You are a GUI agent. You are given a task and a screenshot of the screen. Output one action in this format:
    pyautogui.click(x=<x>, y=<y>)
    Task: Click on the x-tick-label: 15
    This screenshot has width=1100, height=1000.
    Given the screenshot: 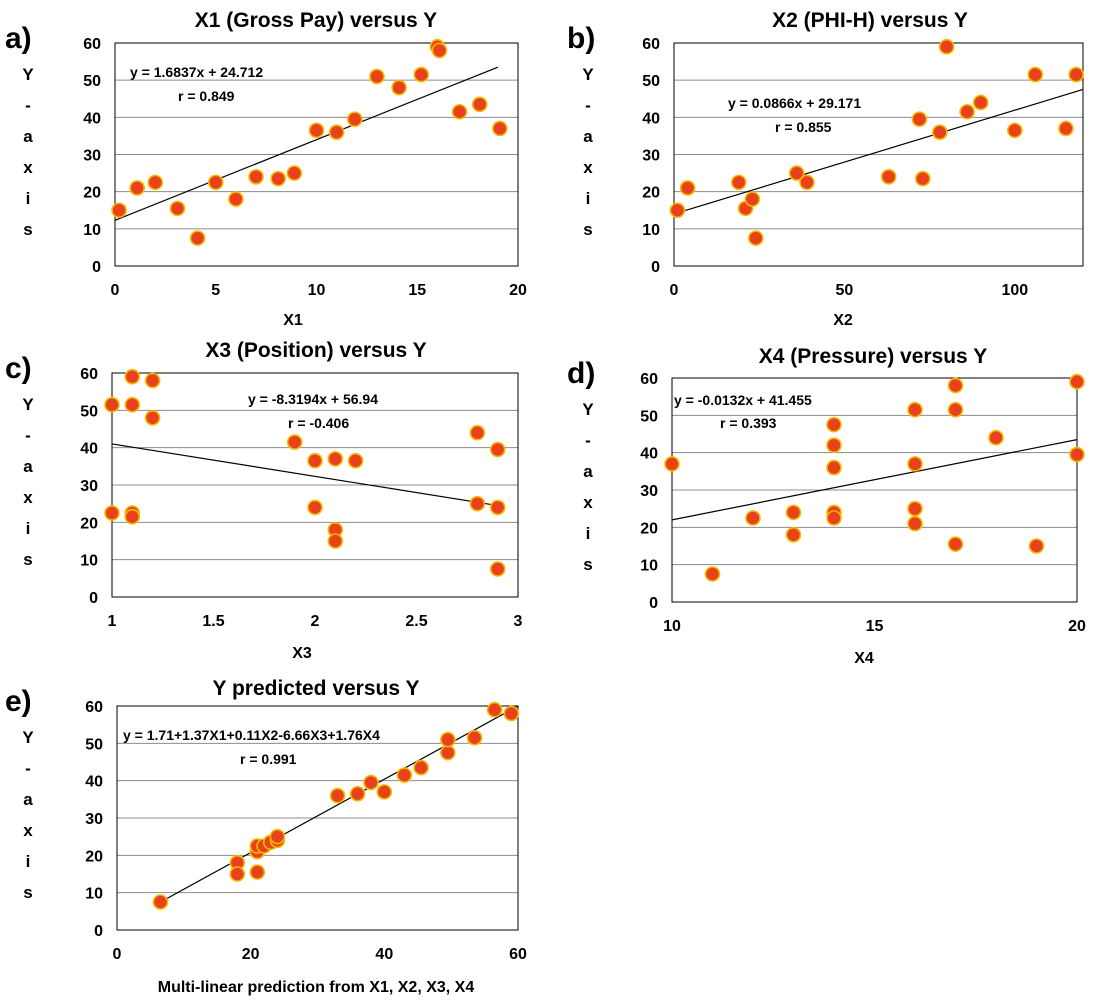 What is the action you would take?
    pyautogui.click(x=417, y=290)
    